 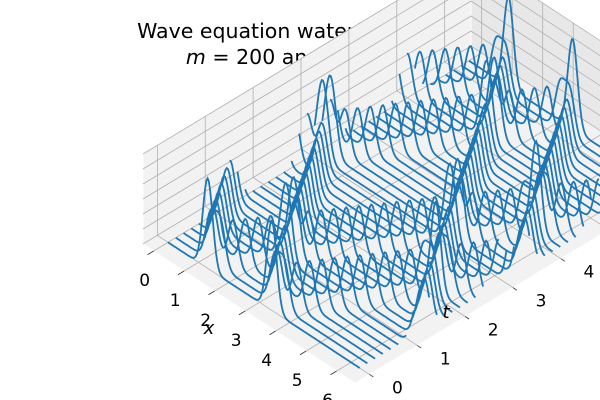 I want to click on y-tick-label: 0, so click(x=397, y=388).